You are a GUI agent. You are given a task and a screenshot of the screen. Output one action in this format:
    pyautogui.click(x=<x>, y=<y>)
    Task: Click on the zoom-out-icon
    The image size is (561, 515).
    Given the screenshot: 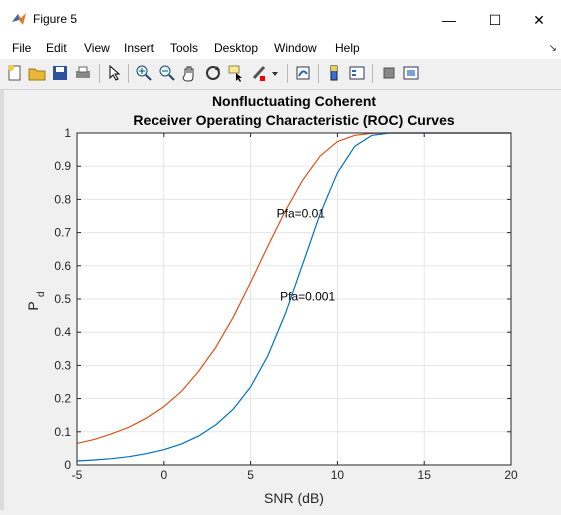 What is the action you would take?
    pyautogui.click(x=167, y=73)
    